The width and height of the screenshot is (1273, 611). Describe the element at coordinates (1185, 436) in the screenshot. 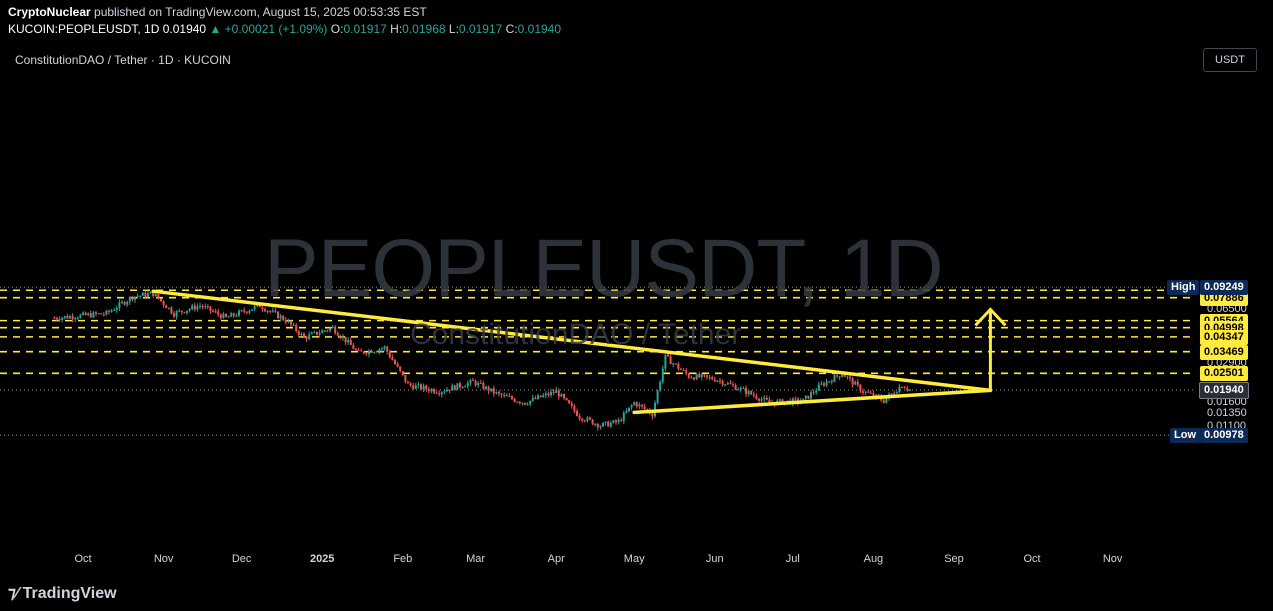

I see `low-tag: Low` at that location.